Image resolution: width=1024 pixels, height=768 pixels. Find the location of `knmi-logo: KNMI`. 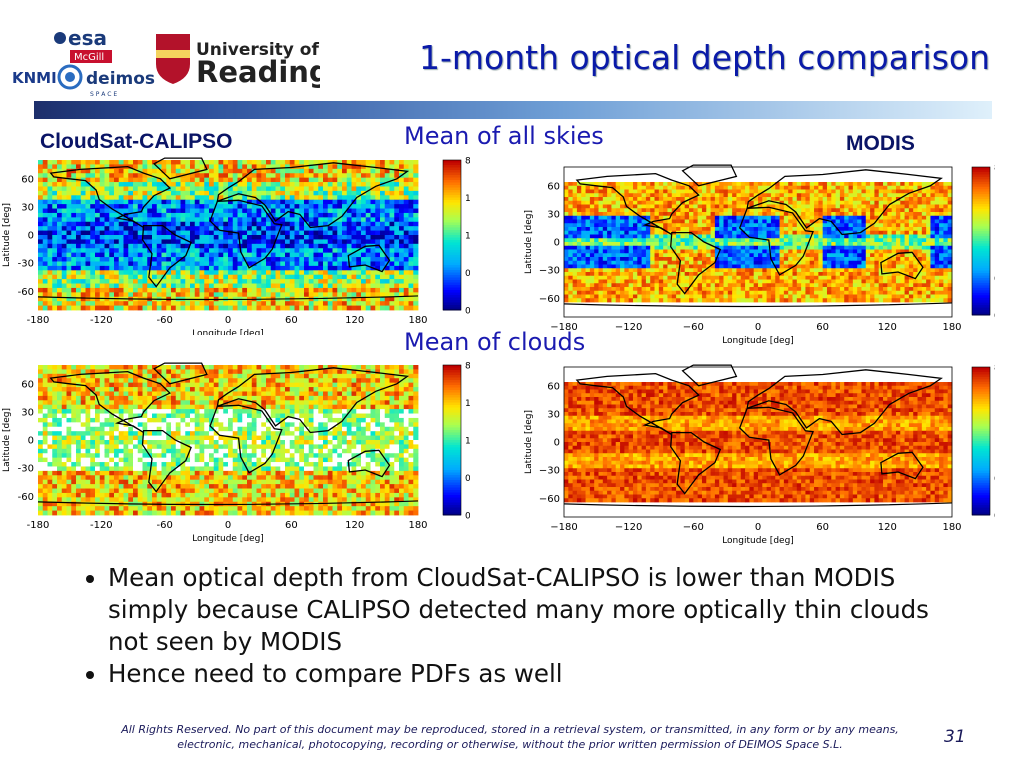

knmi-logo: KNMI is located at coordinates (47, 77).